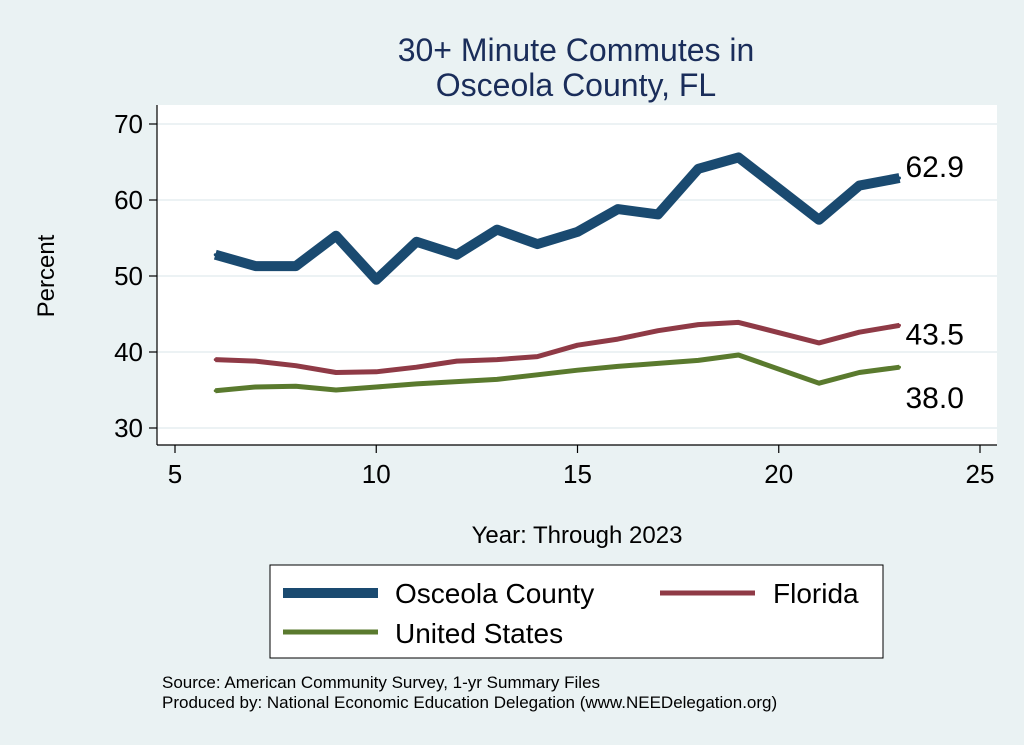 This screenshot has height=745, width=1024. Describe the element at coordinates (935, 283) in the screenshot. I see `end-labels: 62.9 43.5 38.0` at that location.